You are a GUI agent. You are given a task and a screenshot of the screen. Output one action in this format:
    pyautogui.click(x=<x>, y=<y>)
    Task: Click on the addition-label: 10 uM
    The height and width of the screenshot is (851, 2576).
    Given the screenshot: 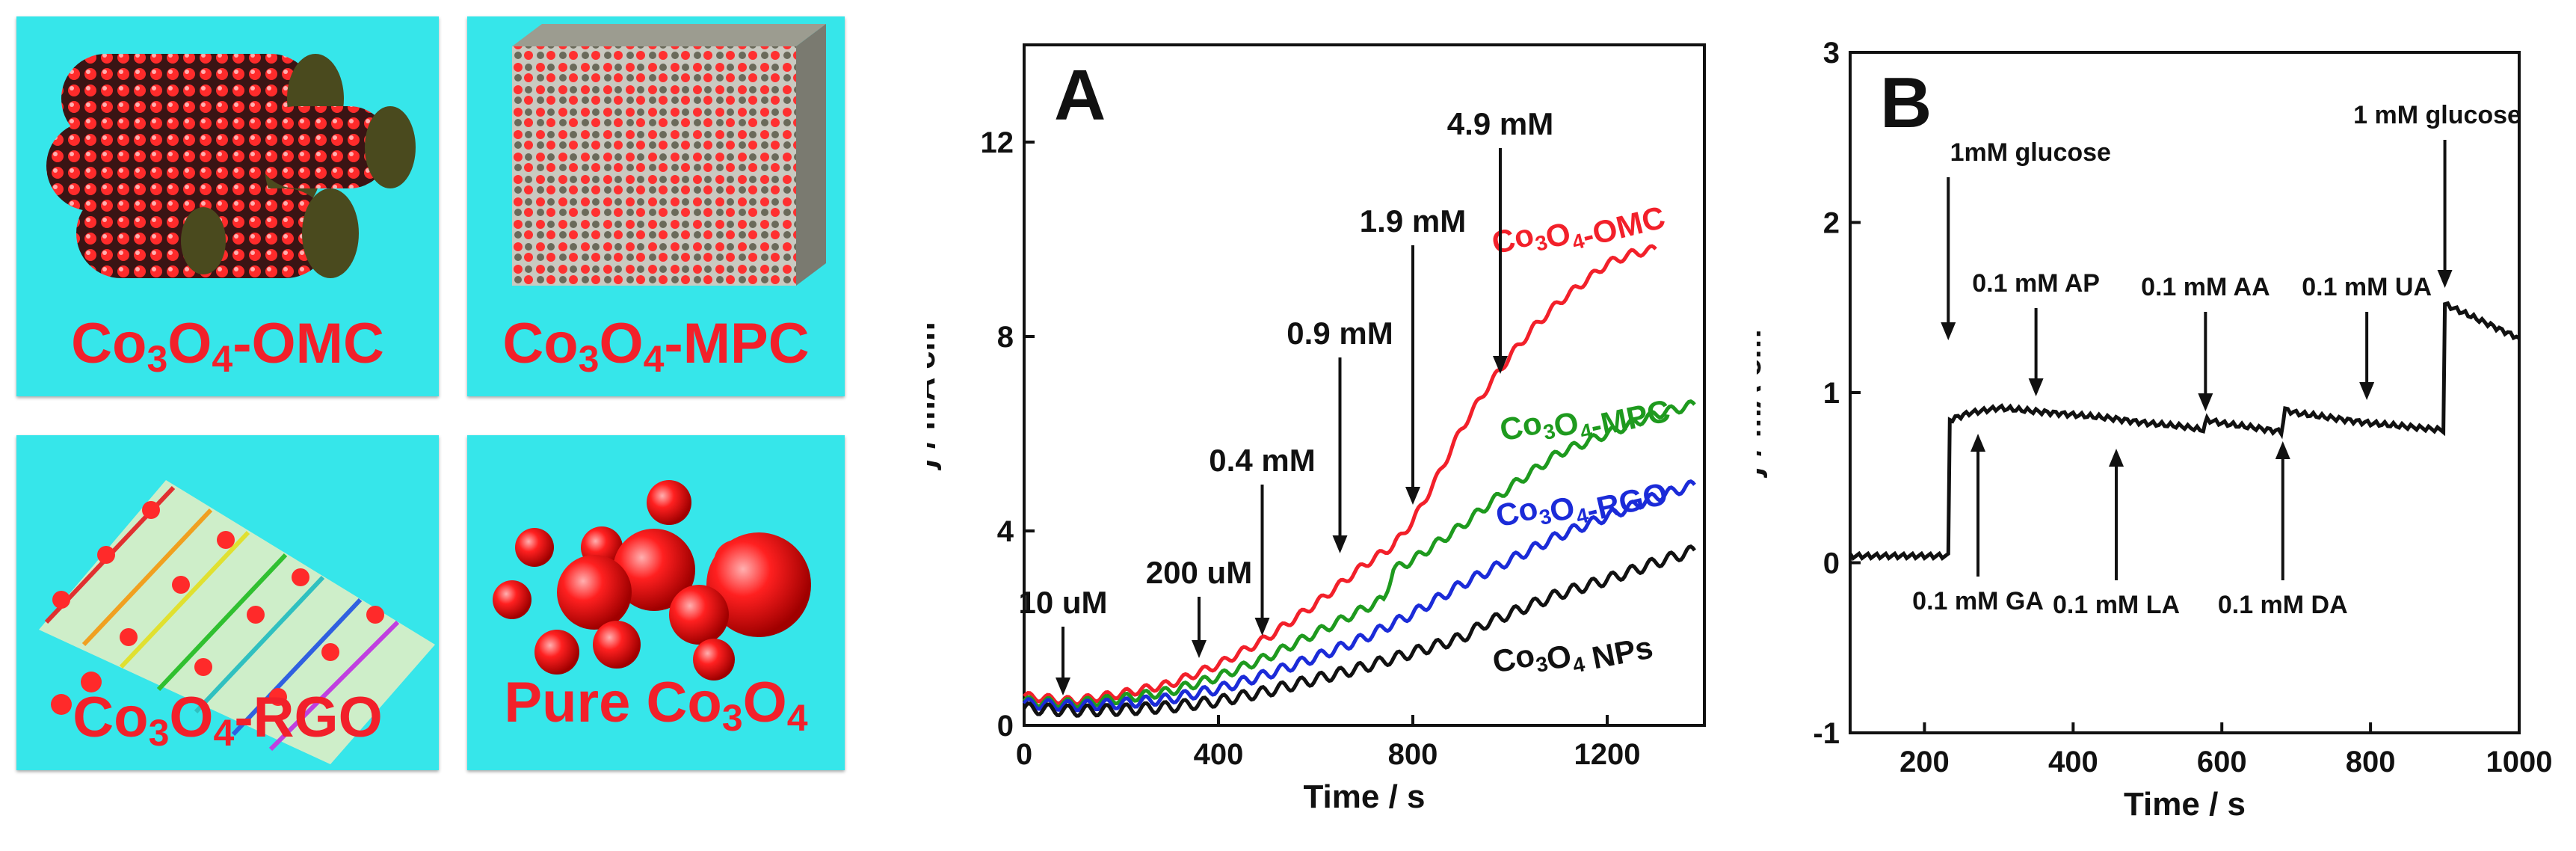 What is the action you would take?
    pyautogui.click(x=1062, y=602)
    